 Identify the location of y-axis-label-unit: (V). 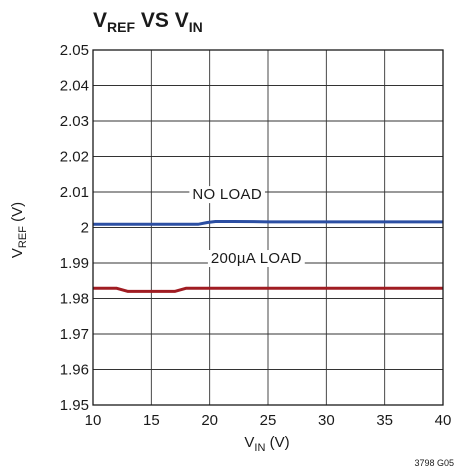
(17, 214).